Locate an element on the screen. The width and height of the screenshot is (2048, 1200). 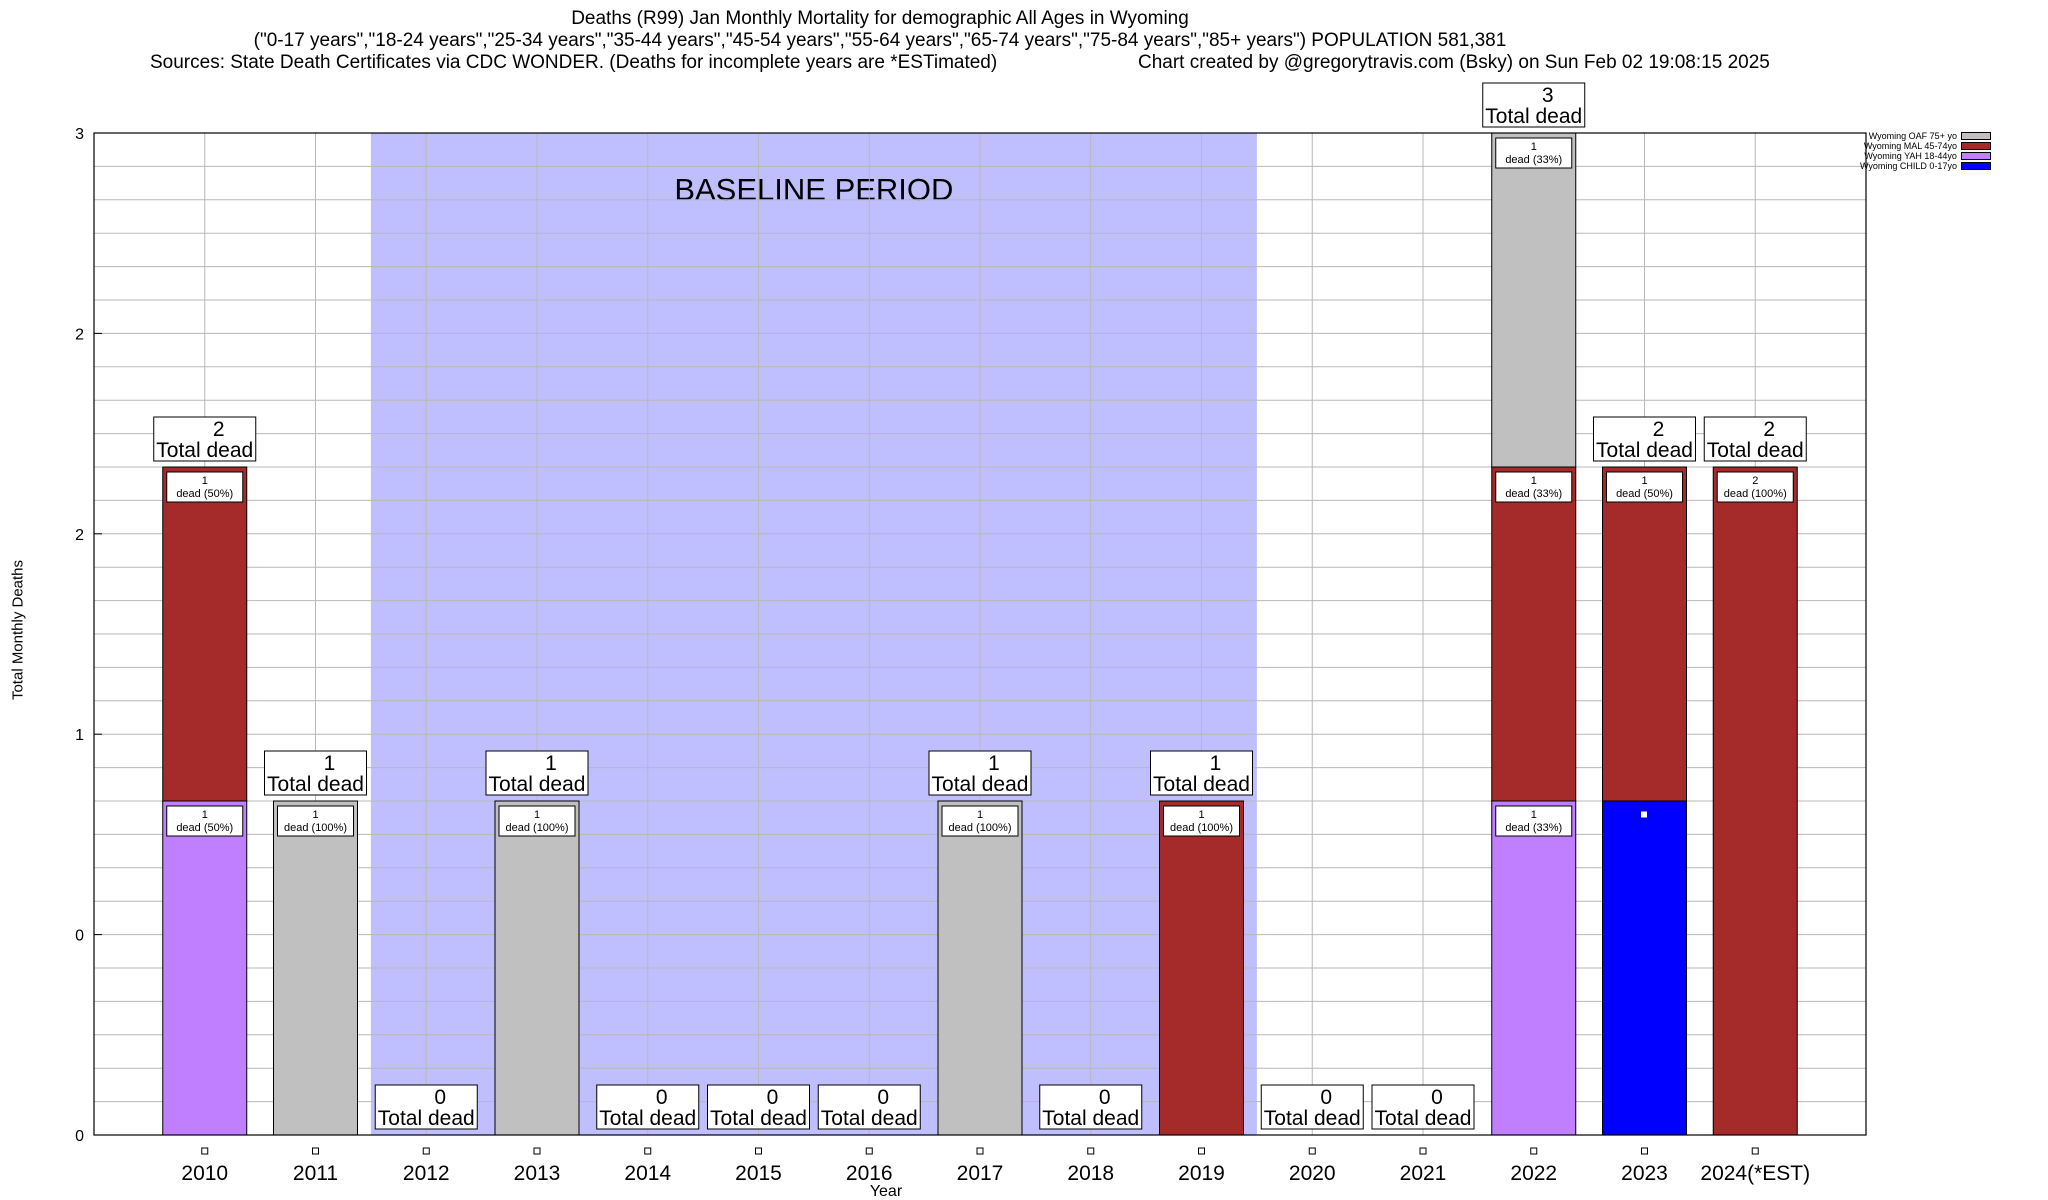
y-tick-label: 3 is located at coordinates (79, 134).